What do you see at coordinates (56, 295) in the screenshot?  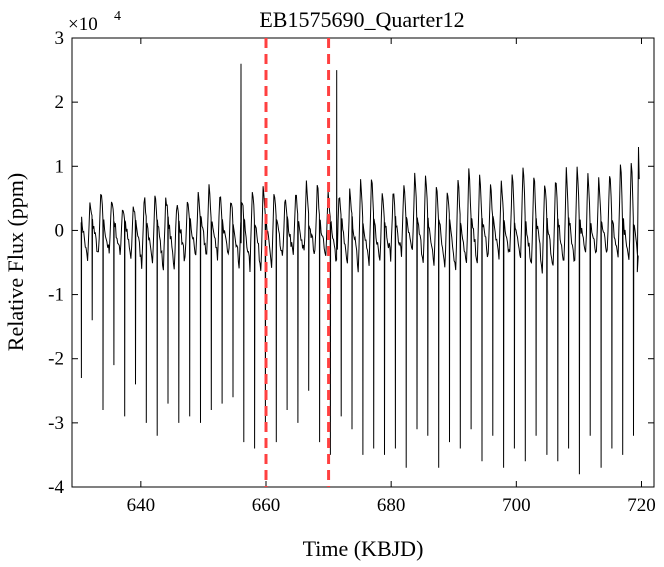 I see `y-tick-label: -1` at bounding box center [56, 295].